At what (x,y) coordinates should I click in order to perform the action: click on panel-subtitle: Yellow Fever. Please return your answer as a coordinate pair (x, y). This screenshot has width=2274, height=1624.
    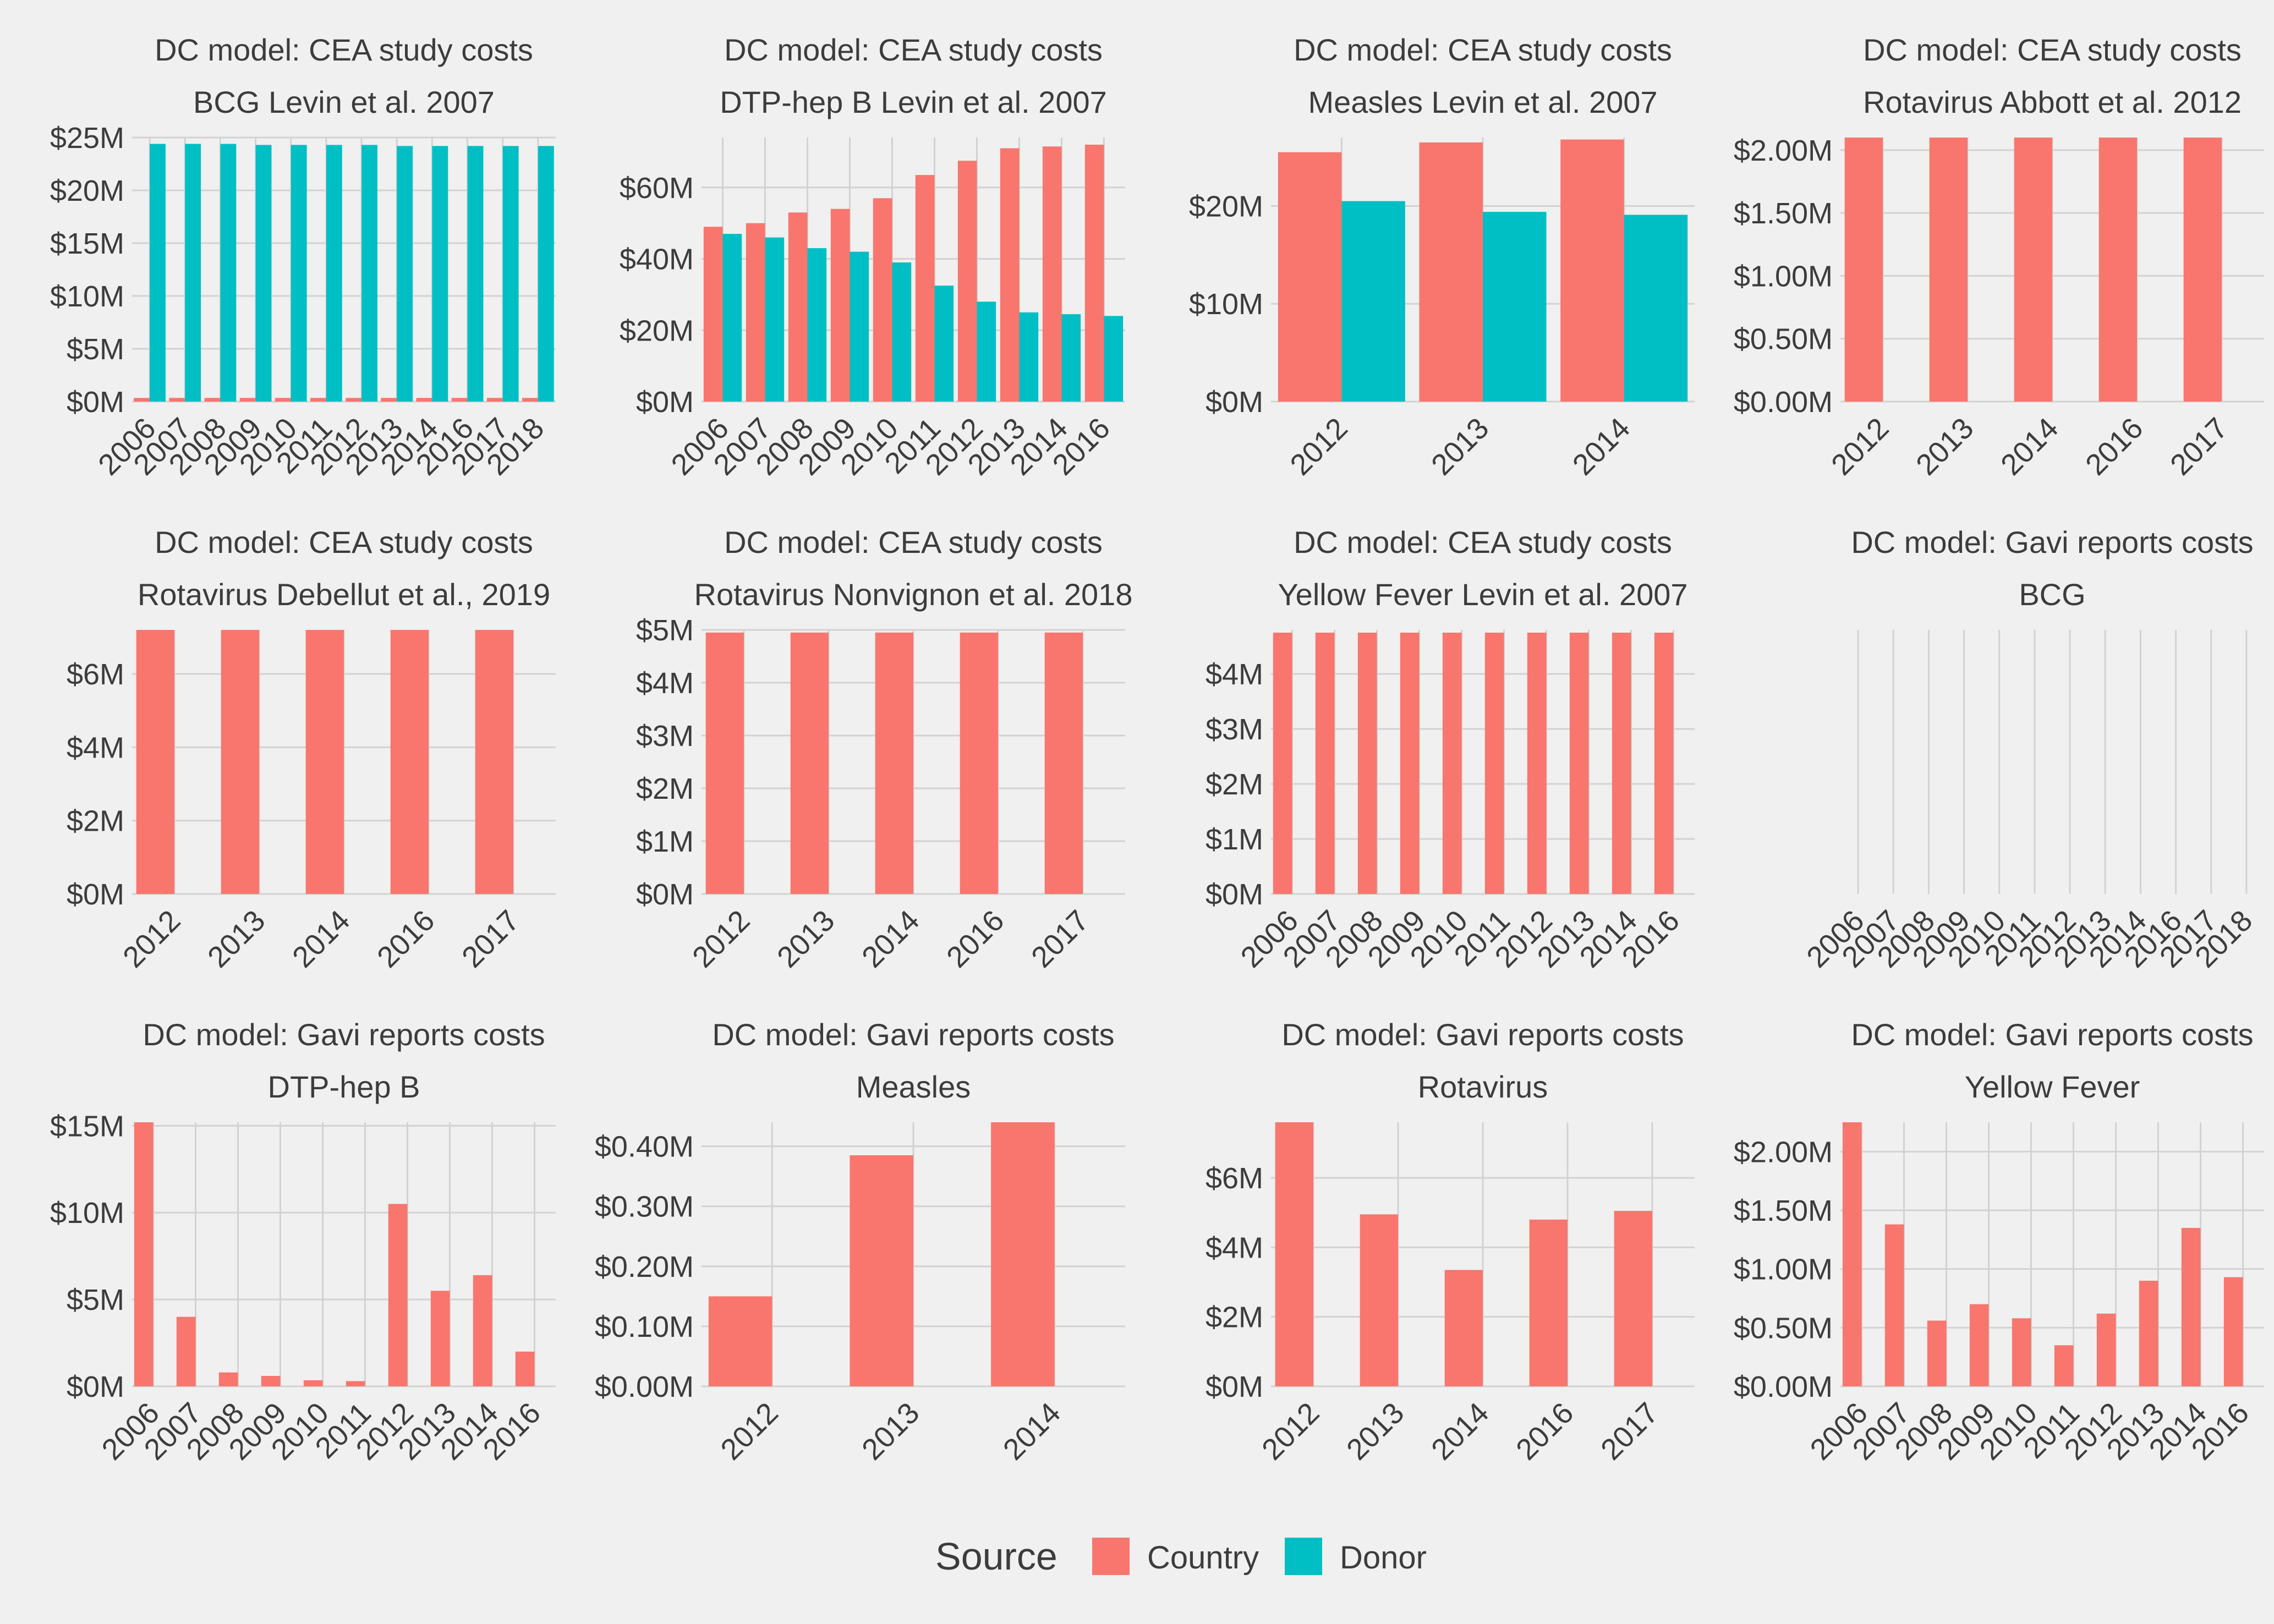
    Looking at the image, I should click on (2052, 1086).